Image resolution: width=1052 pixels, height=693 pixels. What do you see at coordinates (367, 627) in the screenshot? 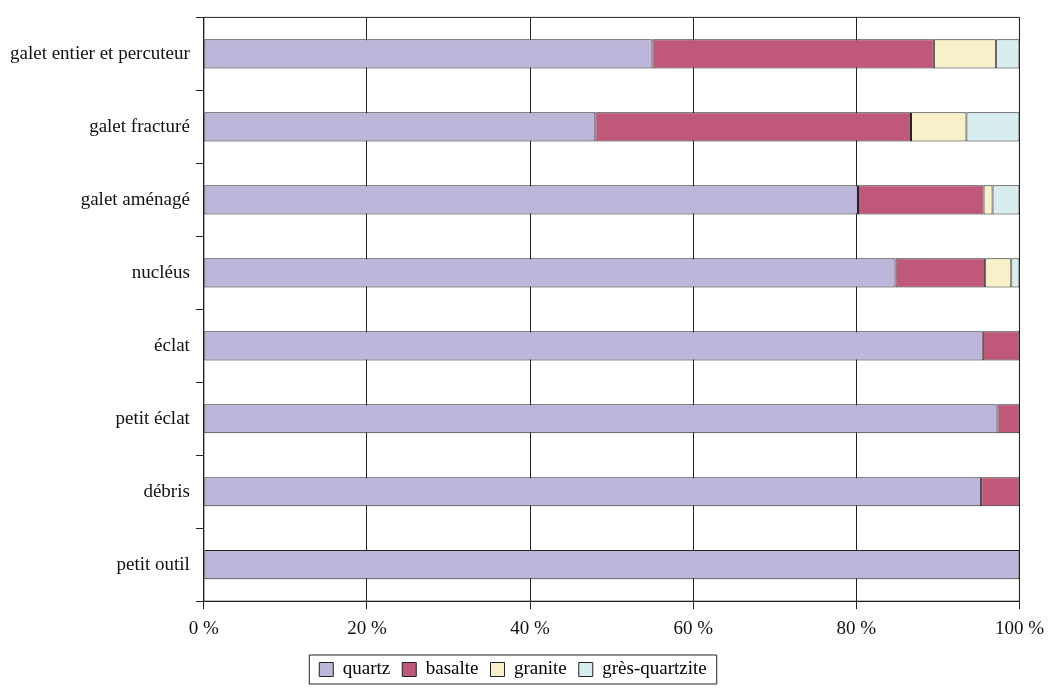
I see `x-tick-label: 20 %` at bounding box center [367, 627].